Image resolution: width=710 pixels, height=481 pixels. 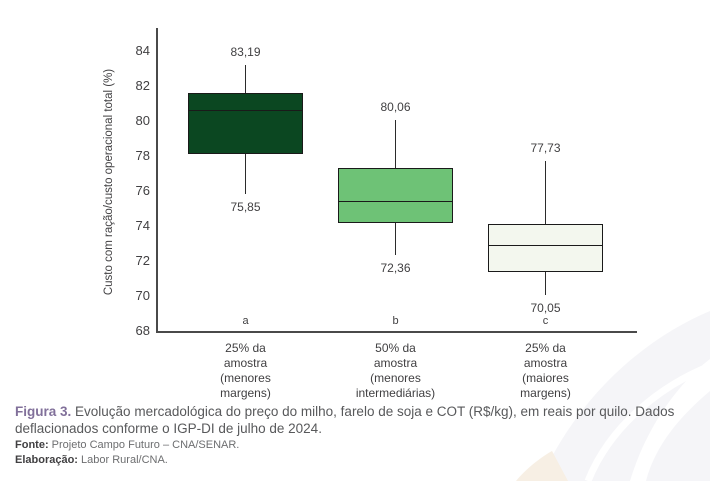 I want to click on y-tick-label: 84, so click(x=142, y=50).